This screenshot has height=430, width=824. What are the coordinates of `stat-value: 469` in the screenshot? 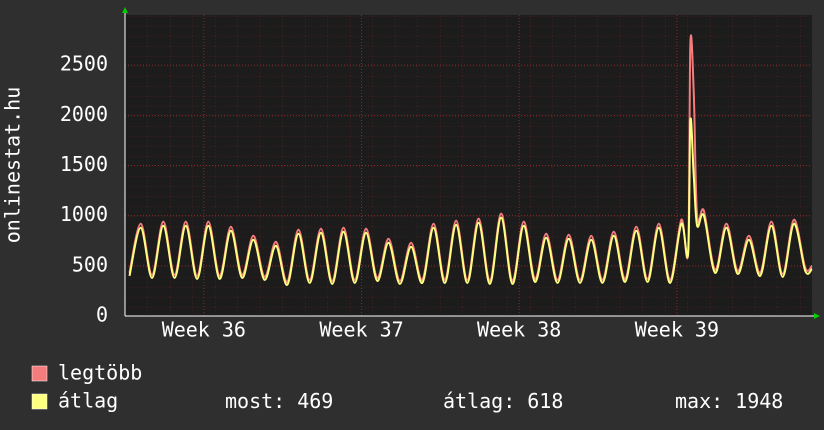 It's located at (315, 401).